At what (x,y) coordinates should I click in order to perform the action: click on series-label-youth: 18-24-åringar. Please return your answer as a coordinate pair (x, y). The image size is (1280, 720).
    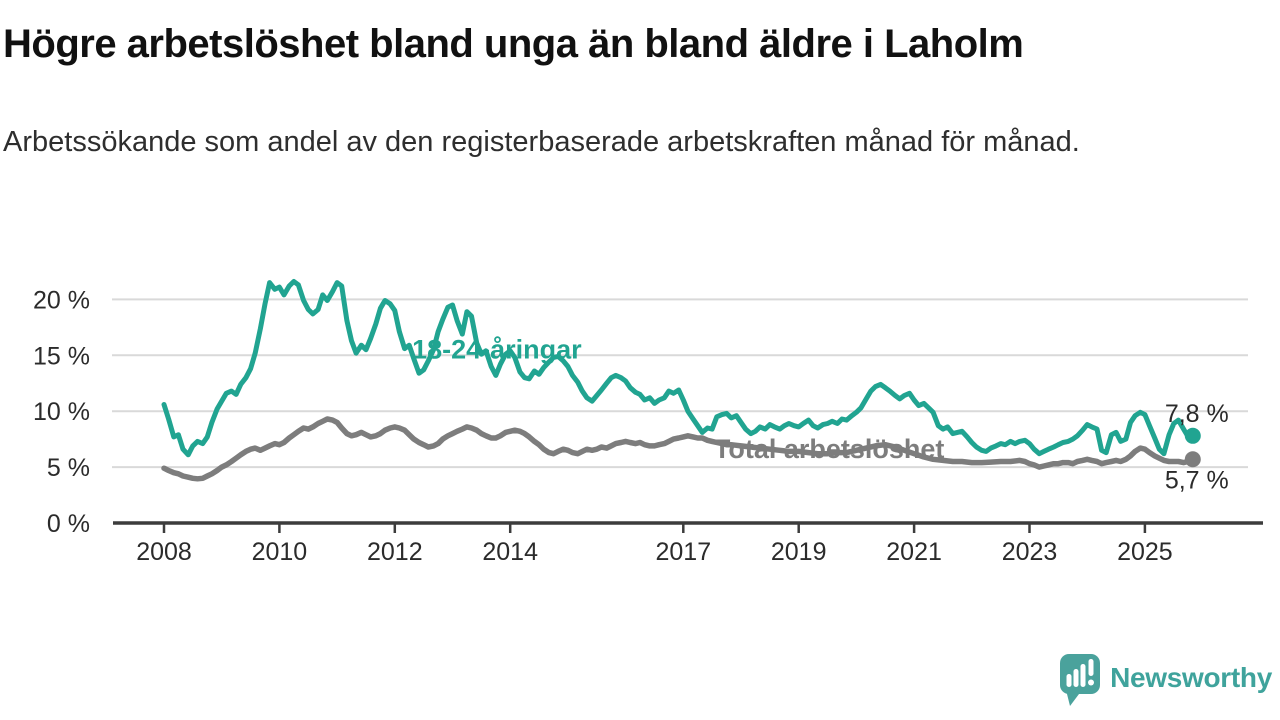
    Looking at the image, I should click on (497, 350).